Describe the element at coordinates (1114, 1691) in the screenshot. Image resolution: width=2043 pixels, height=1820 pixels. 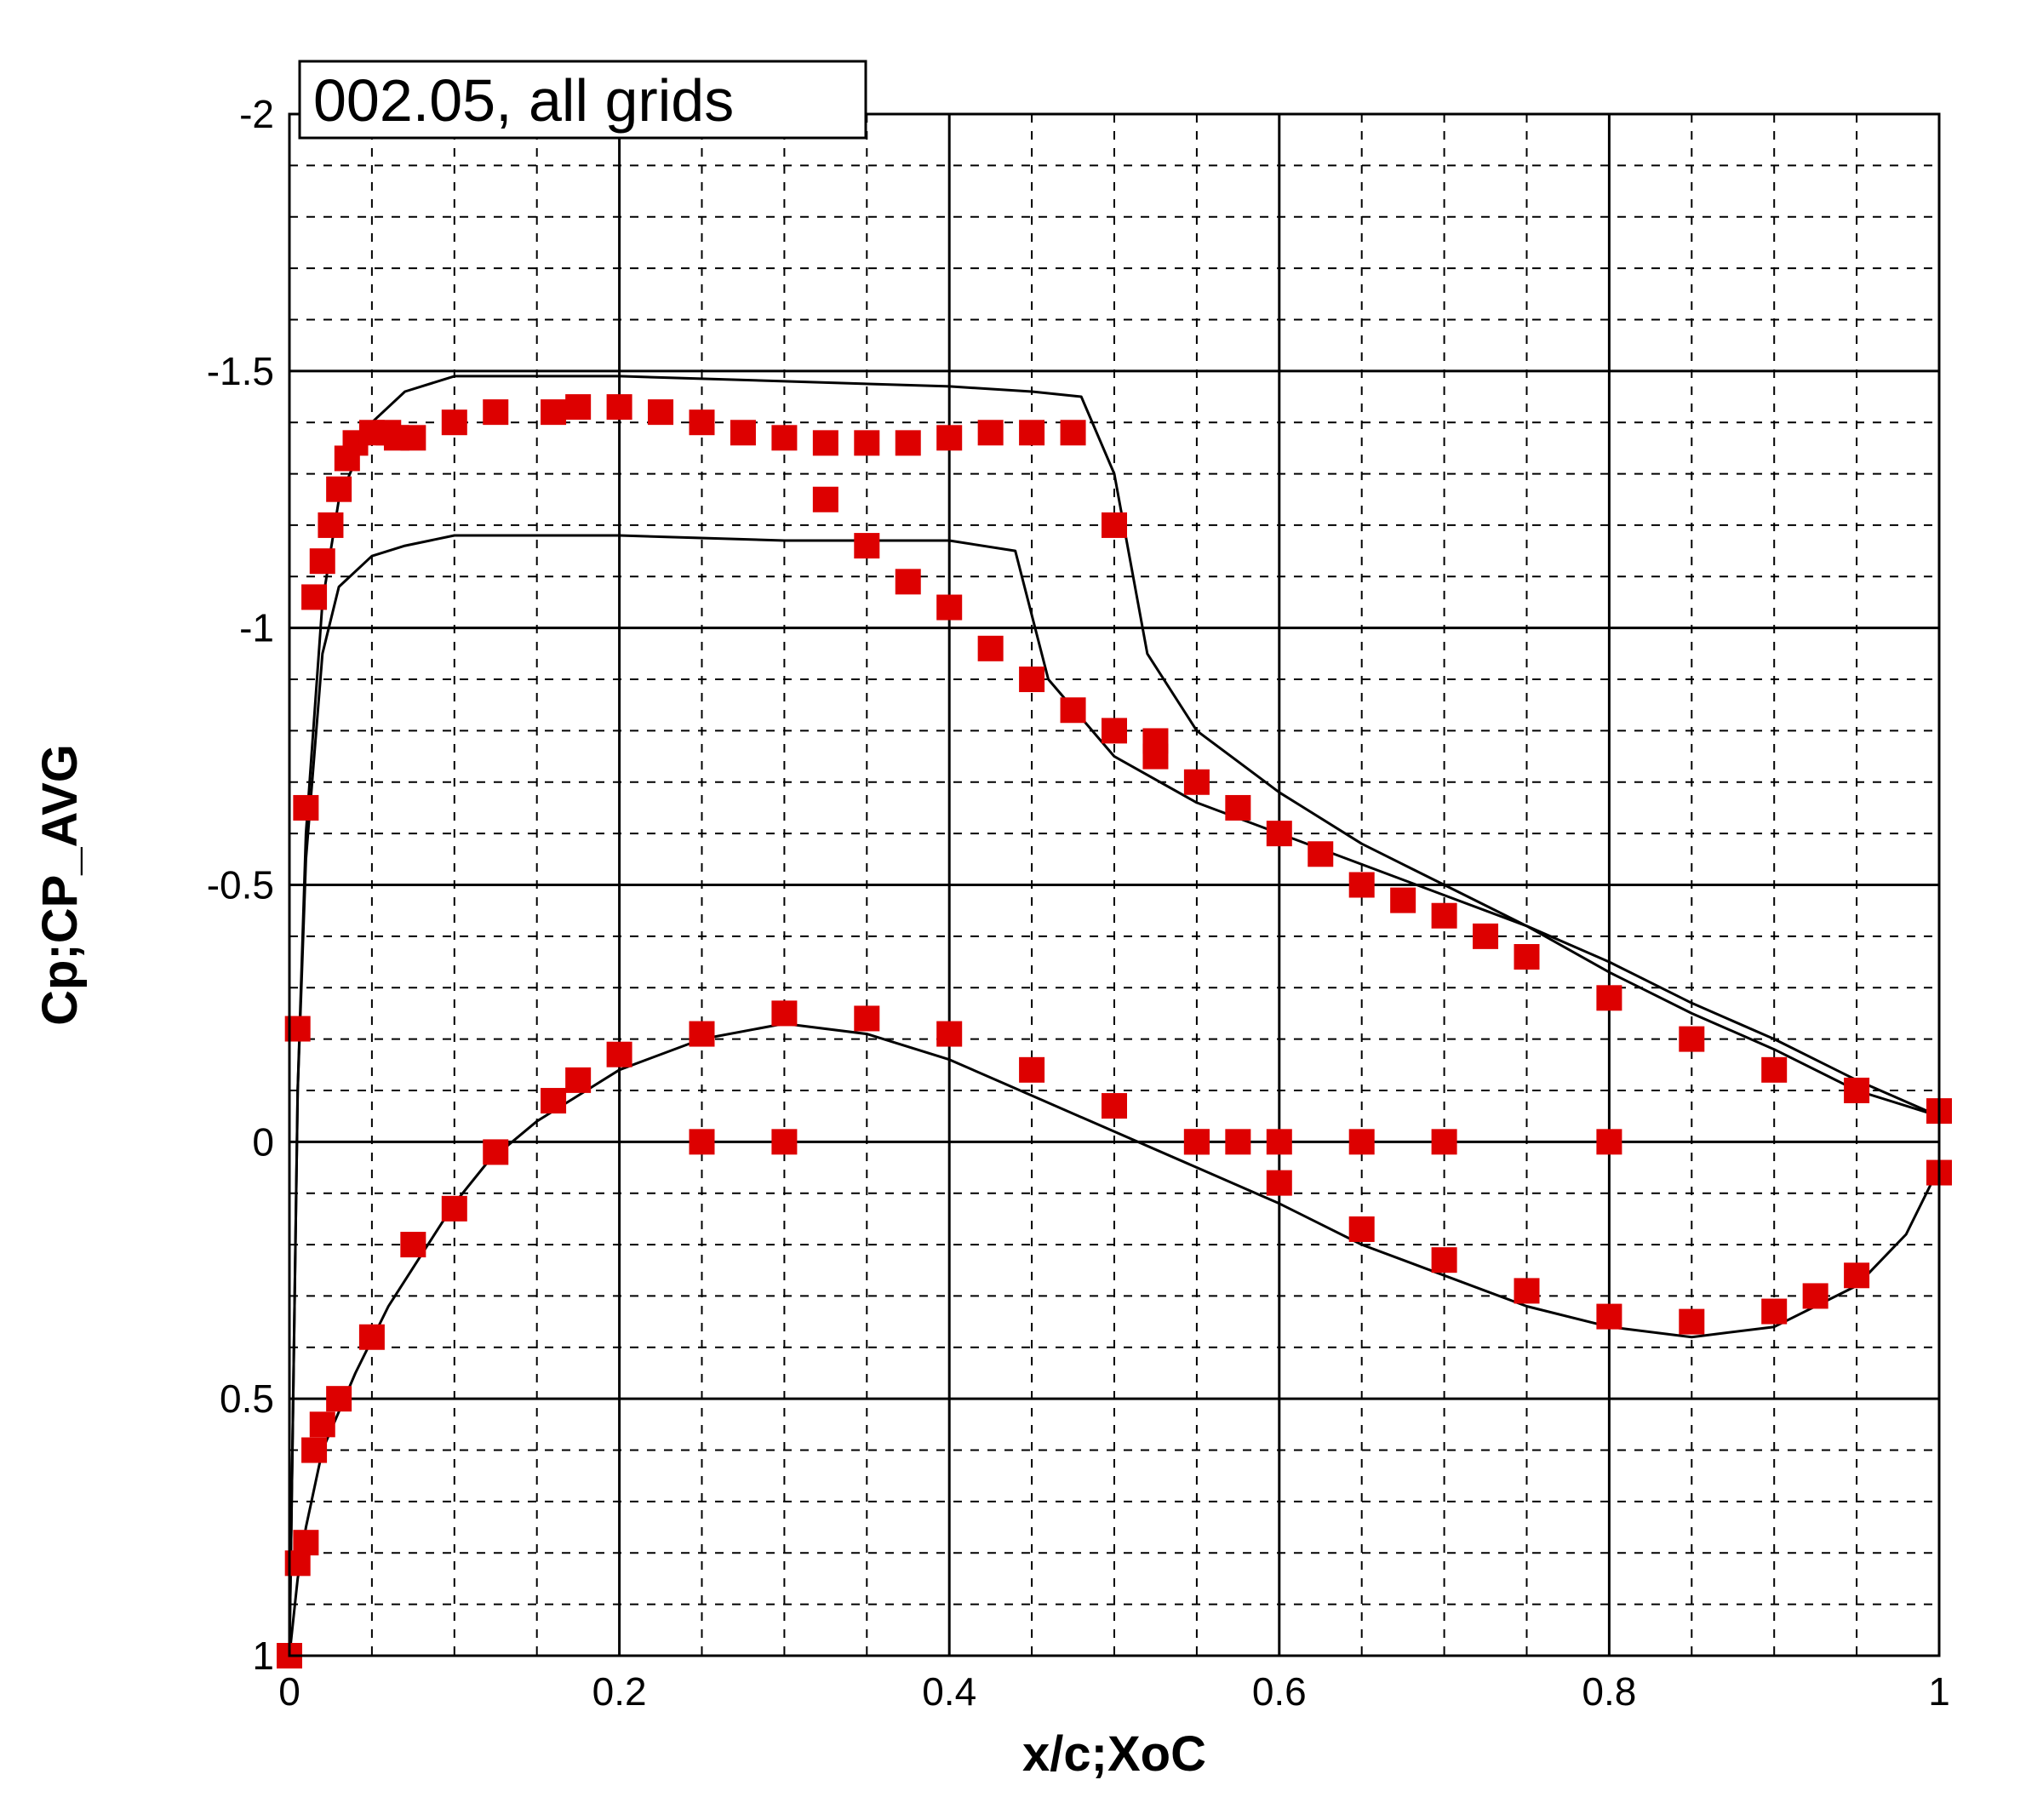
I see `x-axis-ticks: 0 0.2 0.4 0.6 0.8 1` at that location.